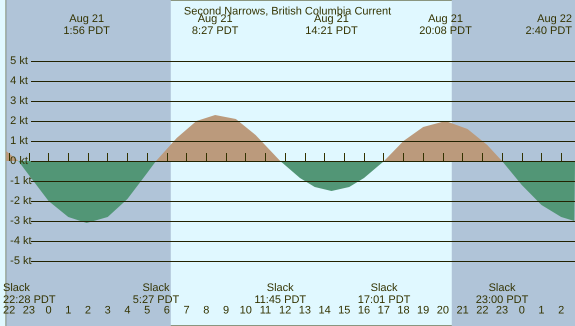 The width and height of the screenshot is (575, 326). Describe the element at coordinates (462, 310) in the screenshot. I see `x-tick-label: 21` at that location.